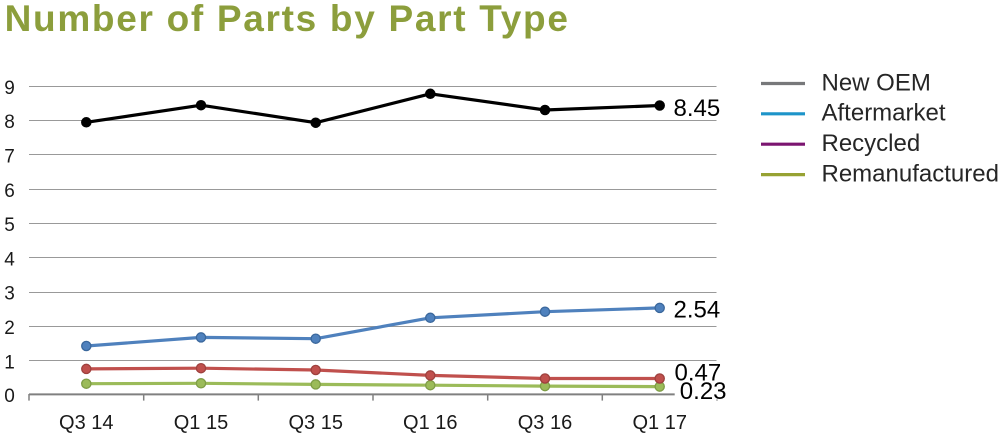 This screenshot has width=1000, height=435. I want to click on svg-text: 4, so click(9, 259).